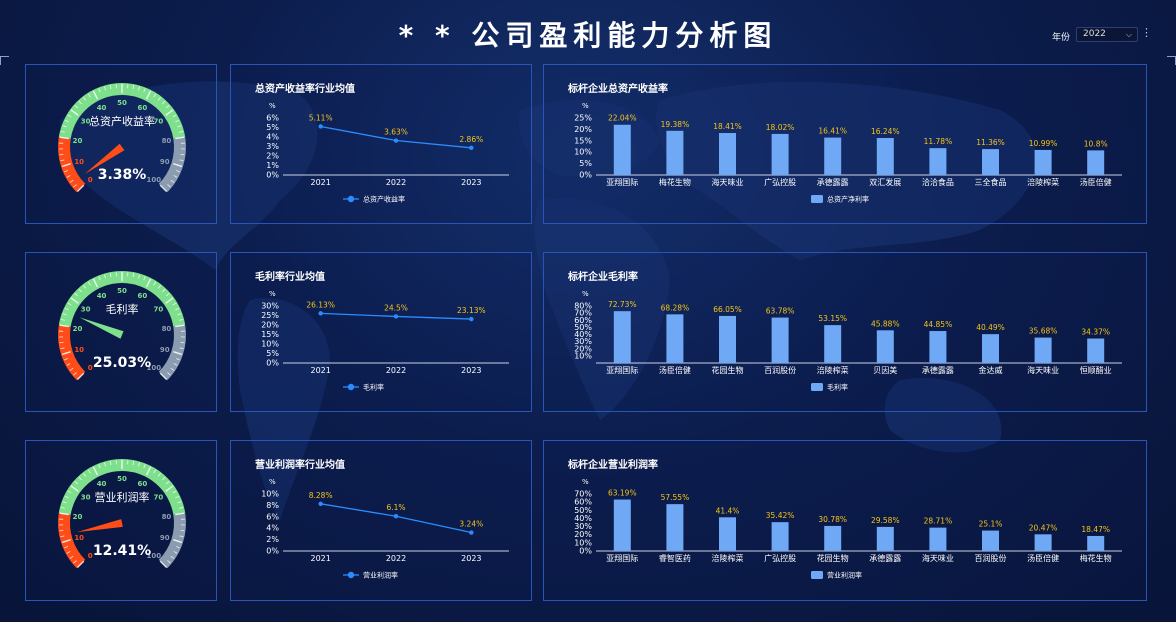 The image size is (1176, 622). I want to click on data-label: 68.28%, so click(675, 307).